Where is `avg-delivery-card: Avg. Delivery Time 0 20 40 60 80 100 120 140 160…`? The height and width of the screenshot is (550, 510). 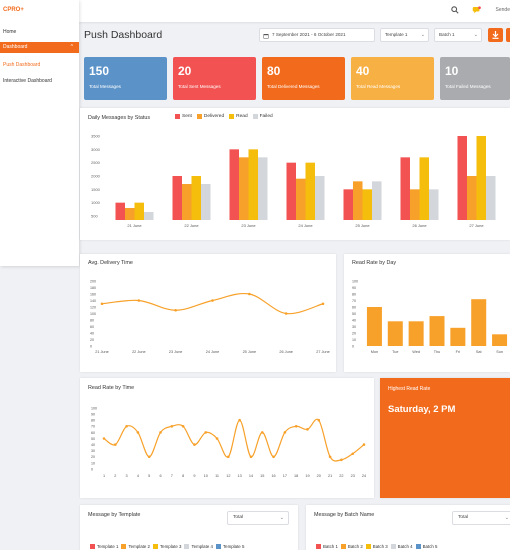
avg-delivery-card: Avg. Delivery Time 0 20 40 60 80 100 120 140 160… is located at coordinates (208, 313).